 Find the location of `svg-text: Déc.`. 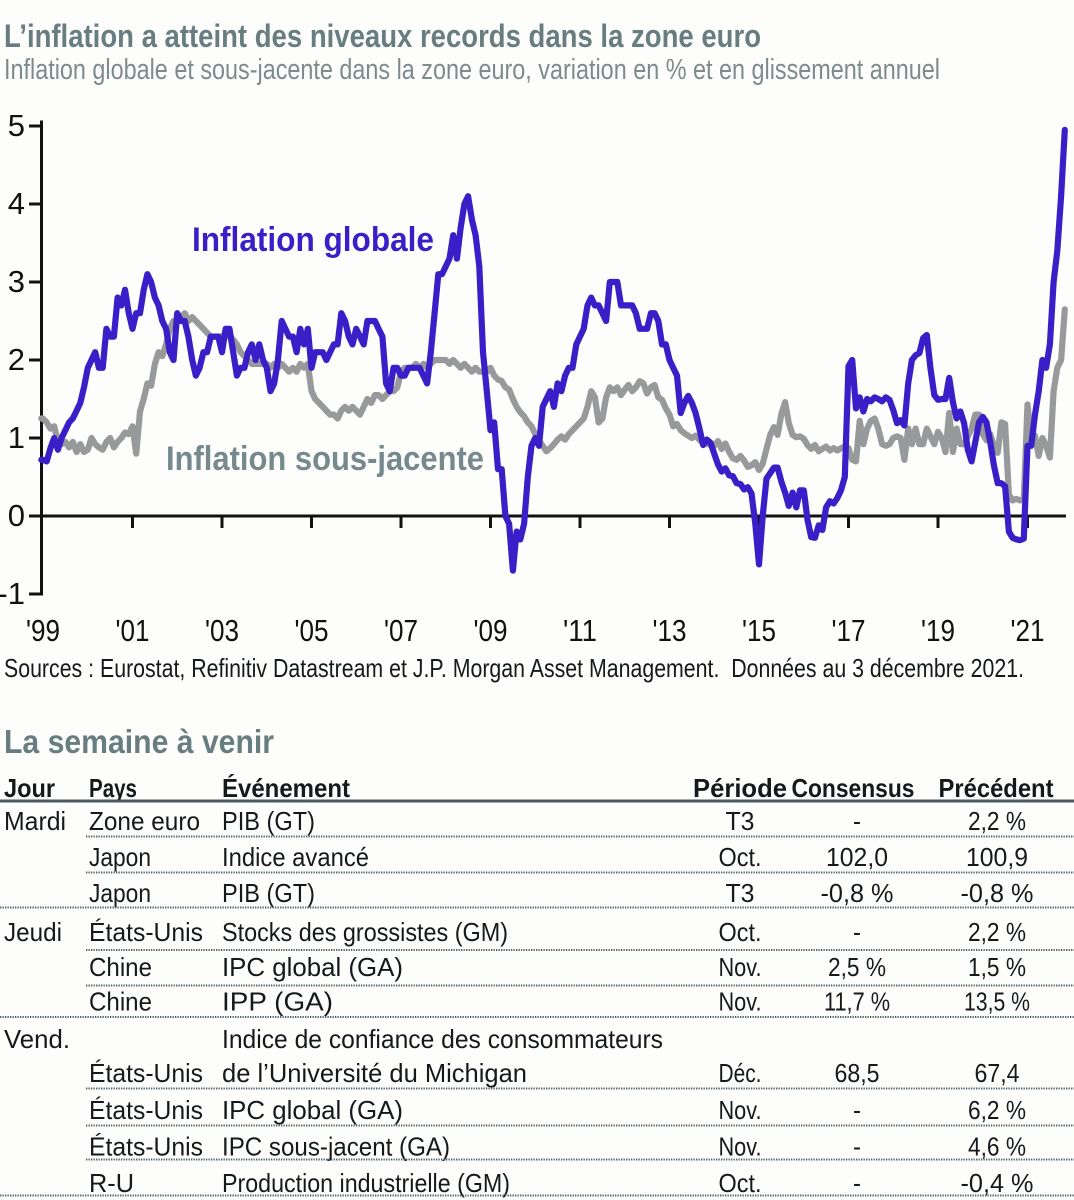

svg-text: Déc. is located at coordinates (740, 1073).